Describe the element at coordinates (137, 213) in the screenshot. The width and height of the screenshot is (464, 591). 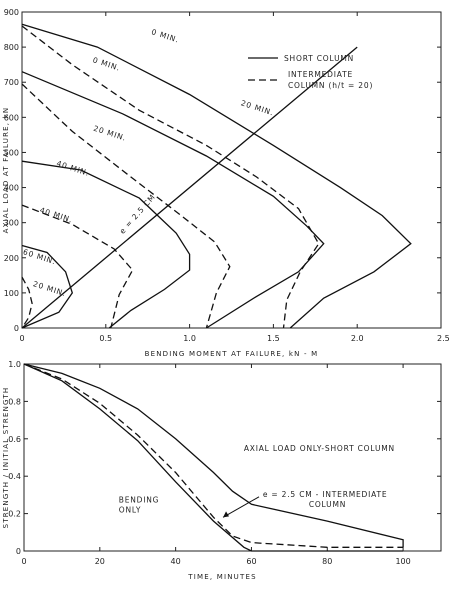
I see `eccentricity-label: e = 2.5 CM` at that location.